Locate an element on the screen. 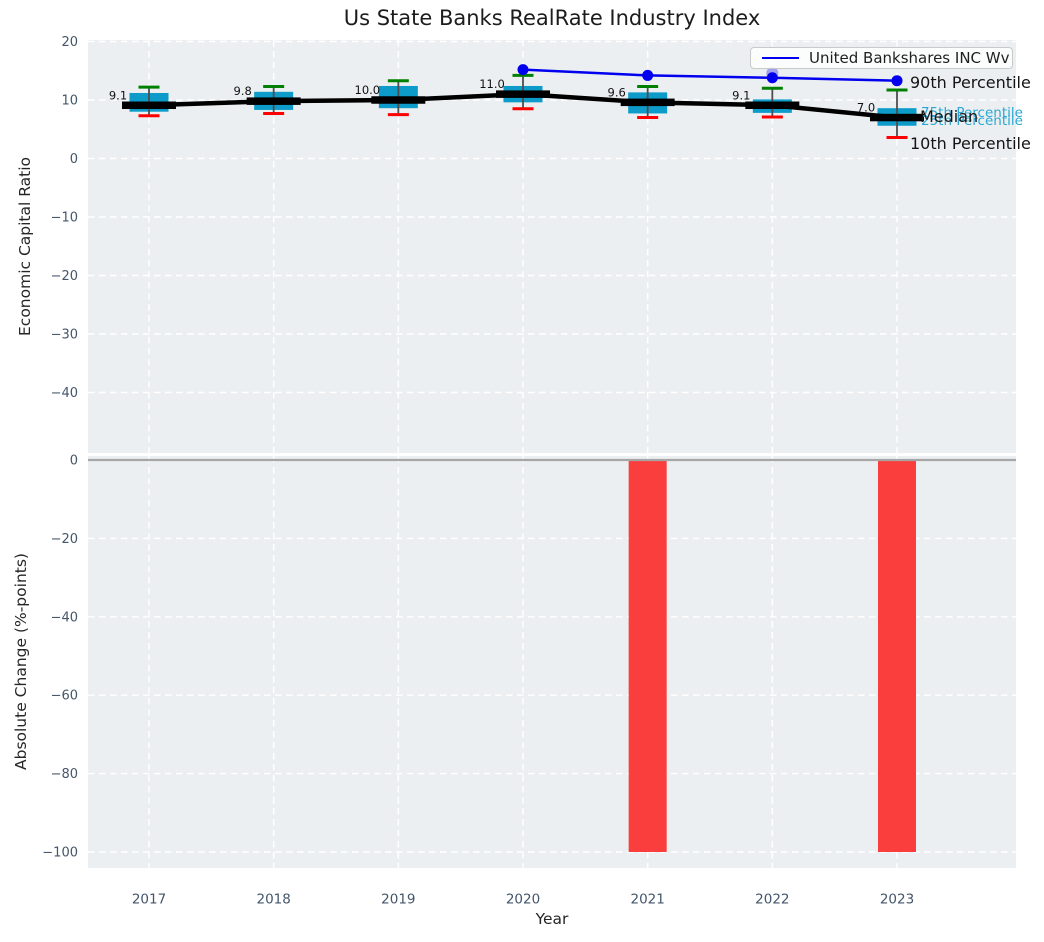 Image resolution: width=1044 pixels, height=942 pixels. company-point-2021 is located at coordinates (648, 75).